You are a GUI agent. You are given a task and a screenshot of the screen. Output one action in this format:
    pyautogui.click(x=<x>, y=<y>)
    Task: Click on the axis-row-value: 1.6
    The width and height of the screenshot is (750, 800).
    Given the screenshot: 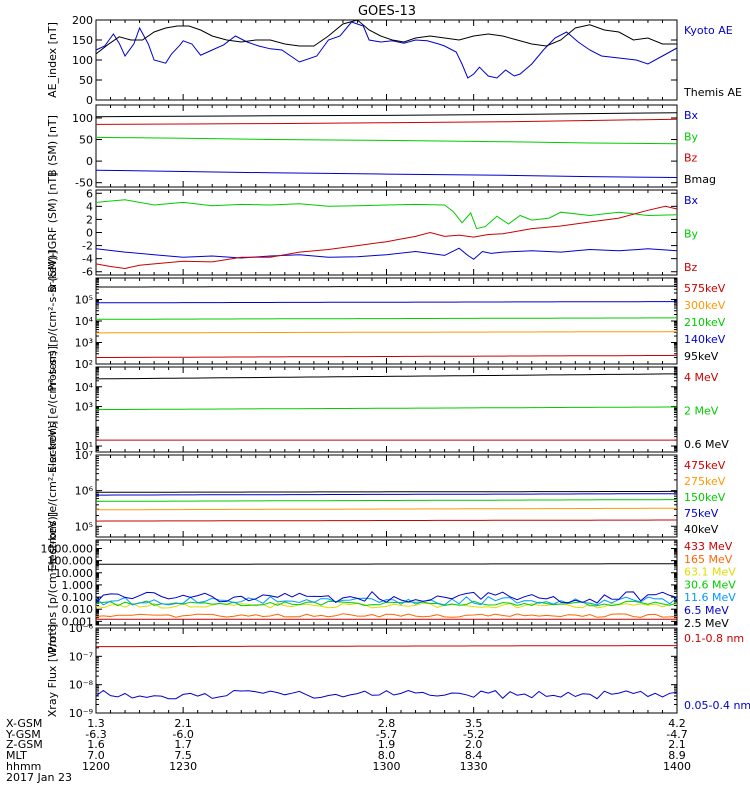 What is the action you would take?
    pyautogui.click(x=96, y=744)
    